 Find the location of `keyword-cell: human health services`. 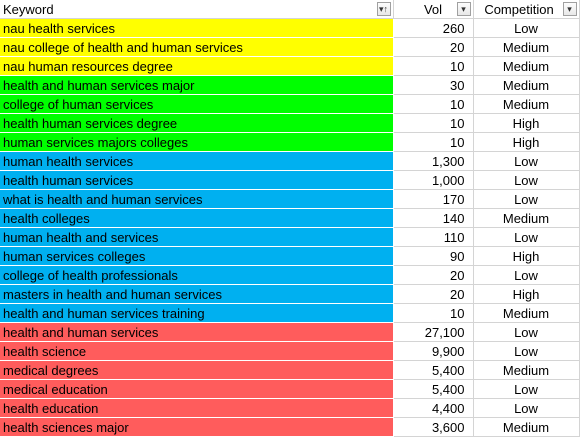

keyword-cell: human health services is located at coordinates (196, 161).